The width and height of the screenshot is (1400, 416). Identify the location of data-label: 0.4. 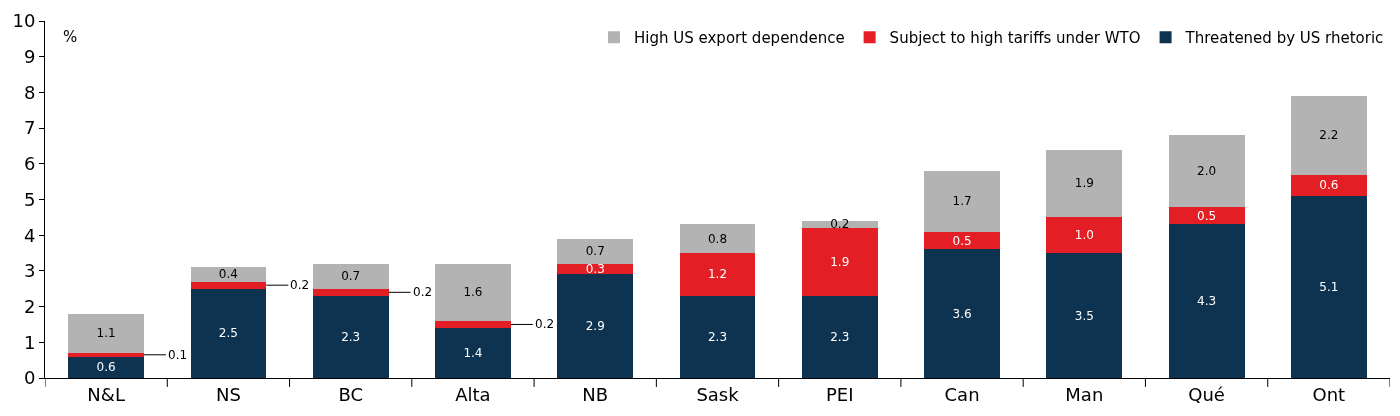
(228, 274).